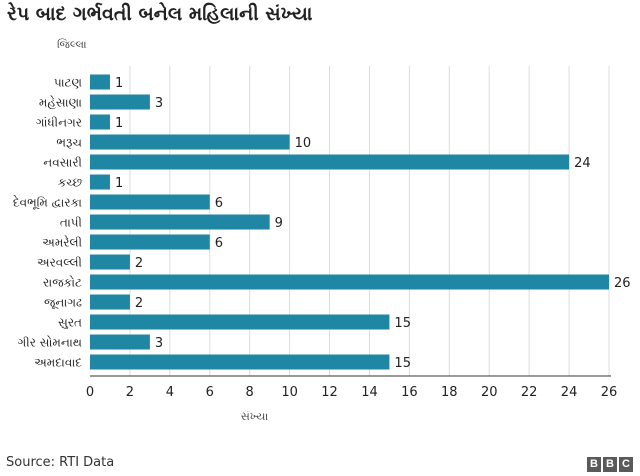 This screenshot has width=640, height=476. I want to click on category-label: અમદાવાદ, so click(58, 363).